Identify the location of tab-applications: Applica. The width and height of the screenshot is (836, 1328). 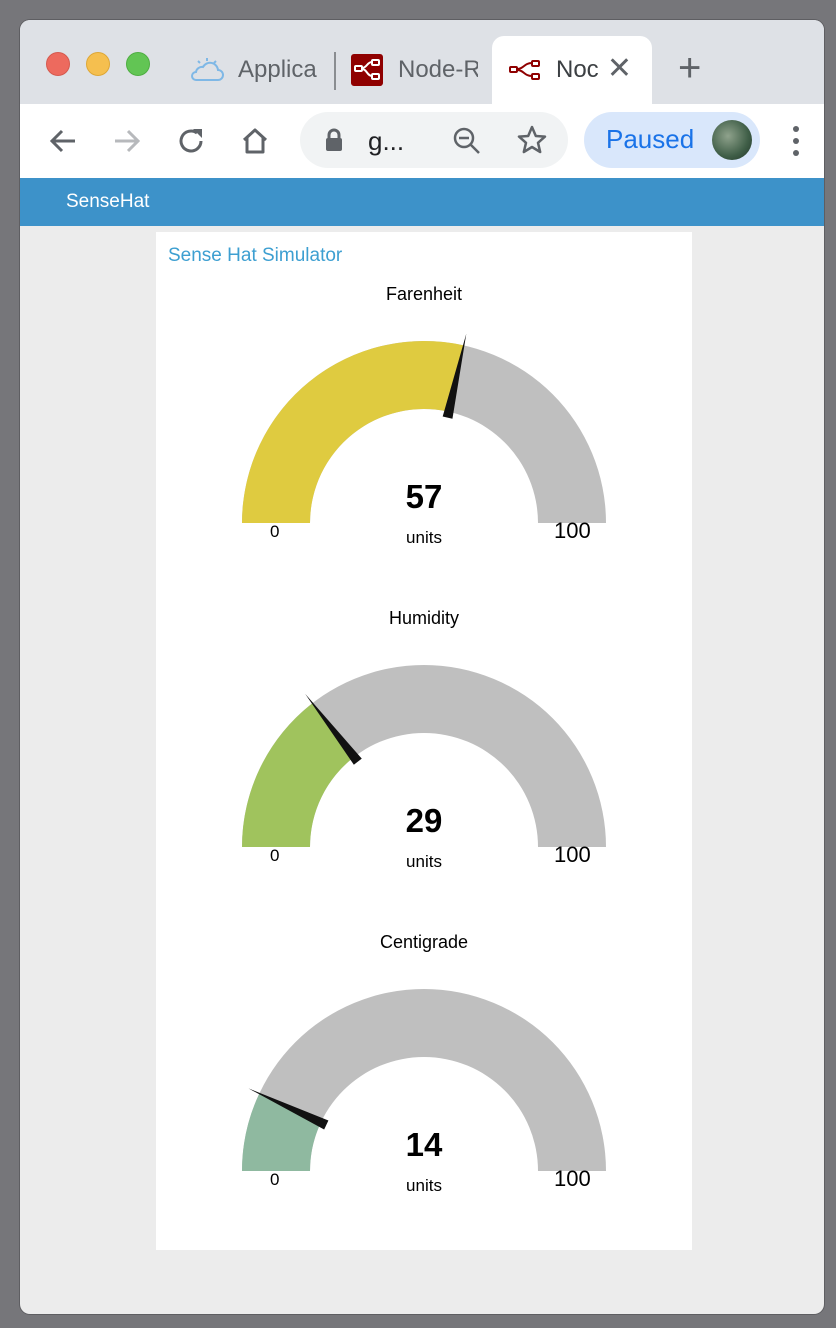
(257, 70).